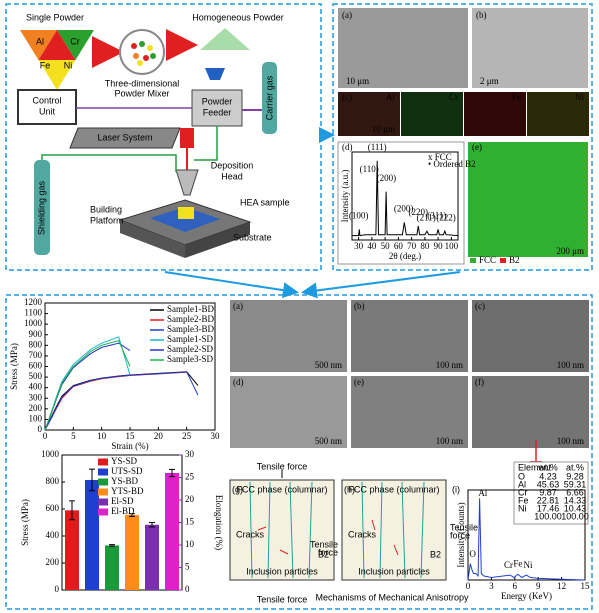 Image resolution: width=599 pixels, height=613 pixels. I want to click on table-cell: 14.33, so click(575, 500).